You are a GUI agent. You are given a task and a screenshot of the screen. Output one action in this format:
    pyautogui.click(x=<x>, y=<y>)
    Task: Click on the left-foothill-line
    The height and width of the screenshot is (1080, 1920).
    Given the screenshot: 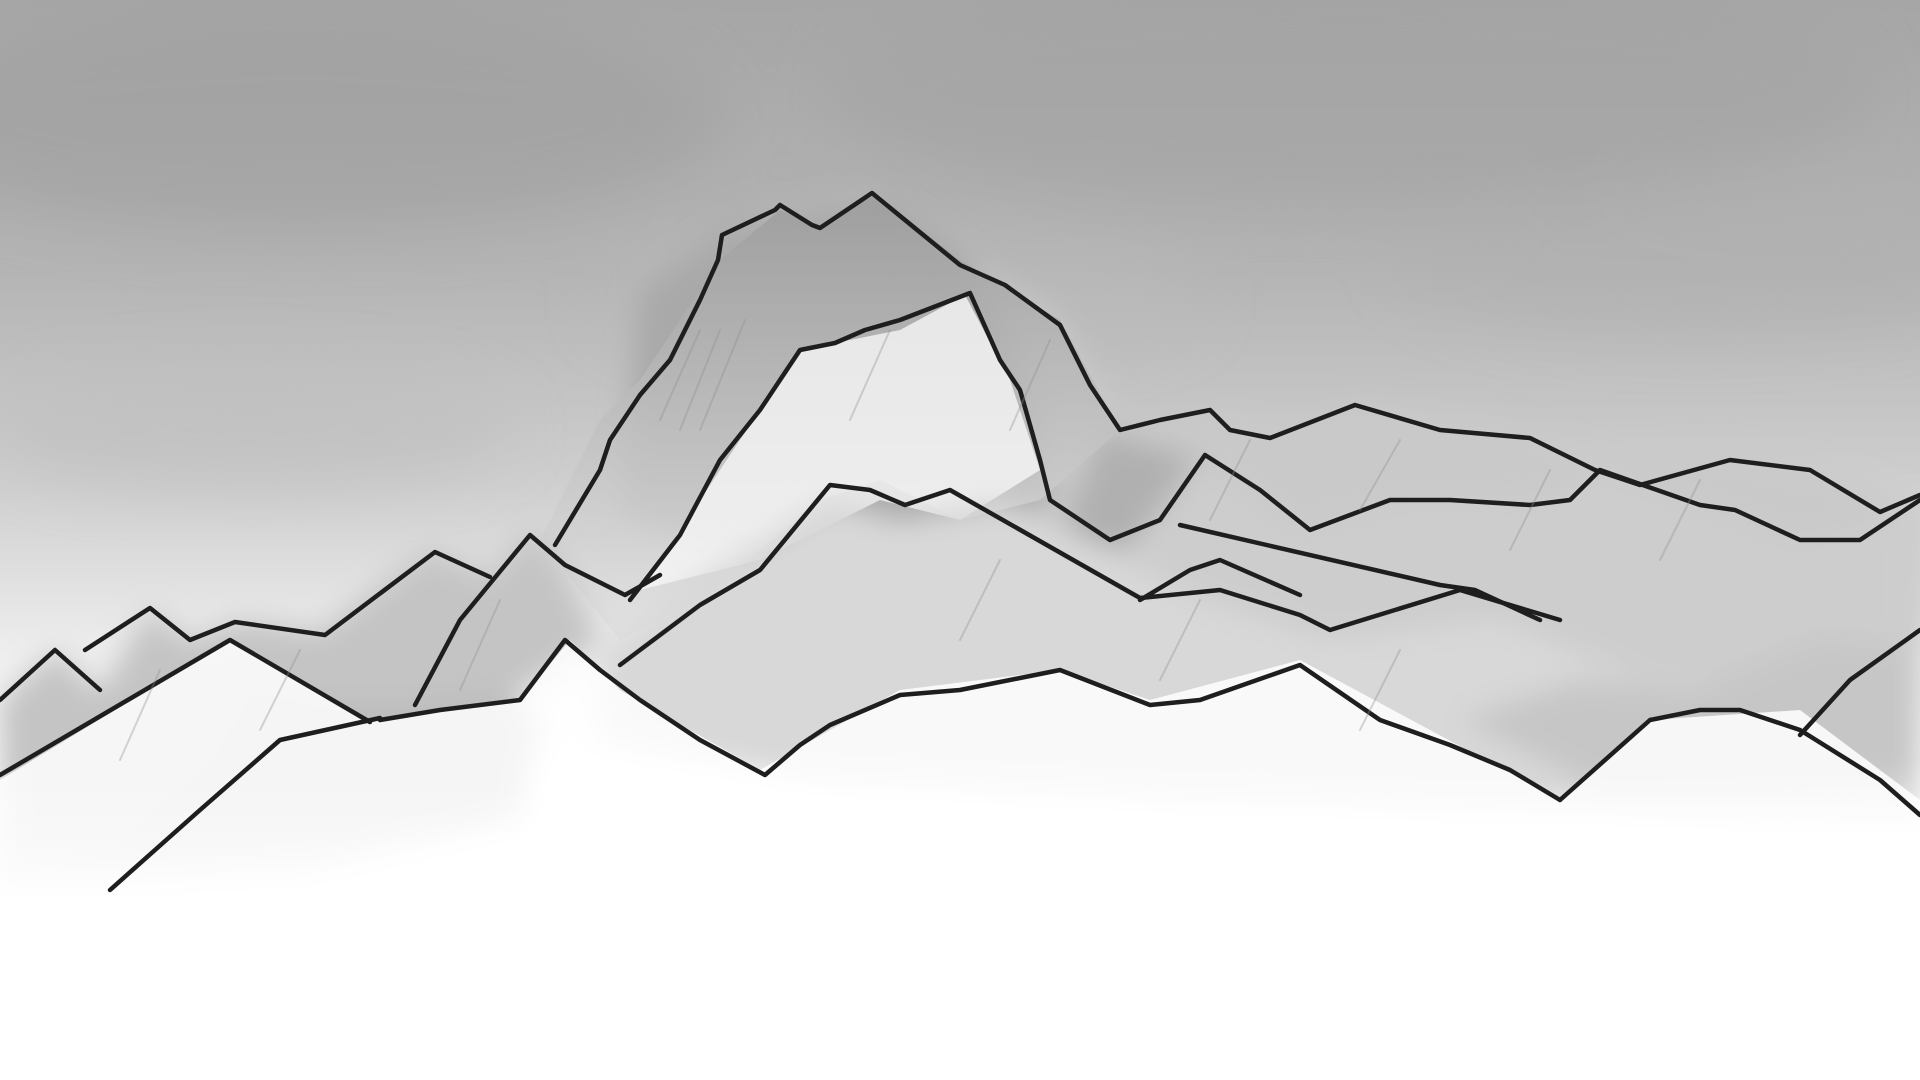 What is the action you would take?
    pyautogui.click(x=51, y=675)
    